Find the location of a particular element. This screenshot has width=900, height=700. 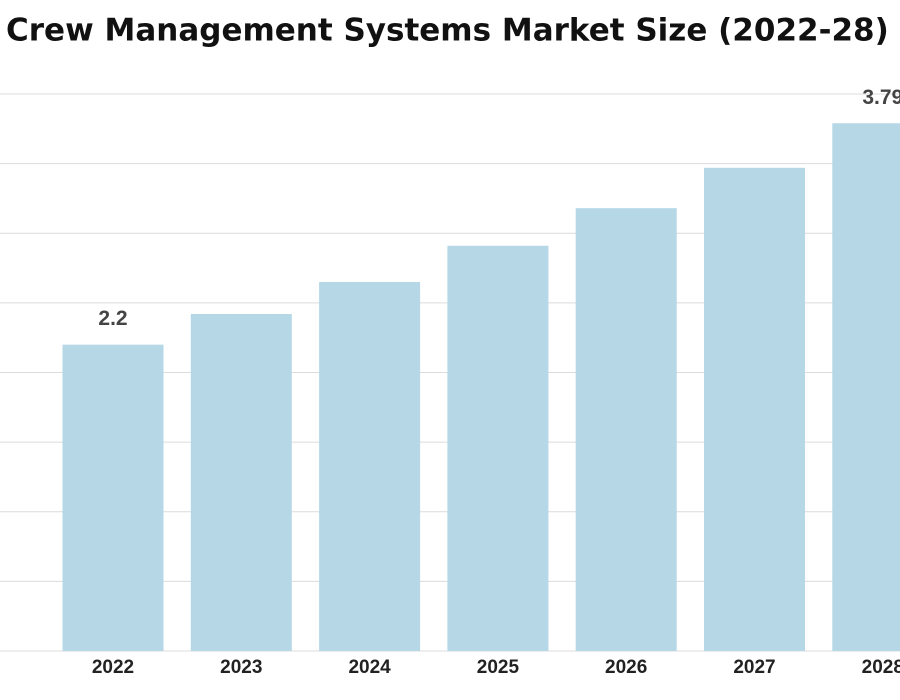

x-tick-label: 2027 is located at coordinates (754, 667).